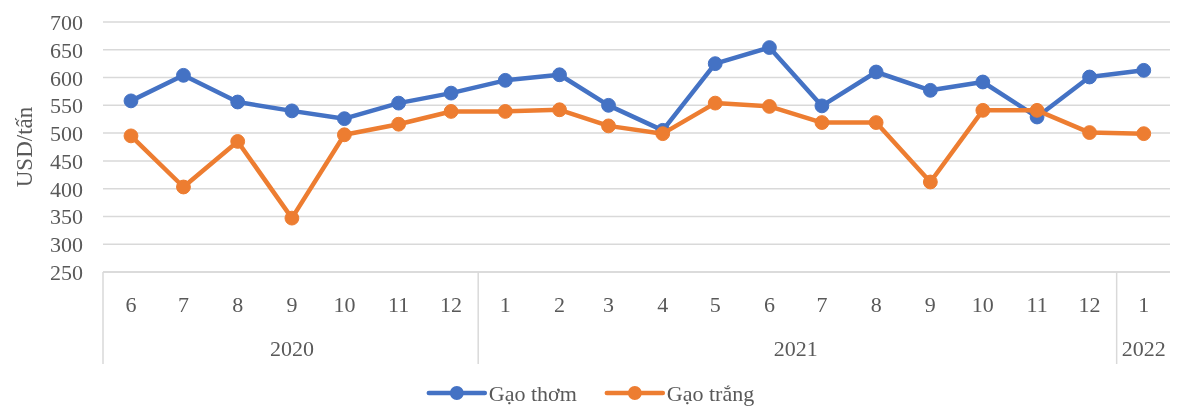 The height and width of the screenshot is (410, 1183). I want to click on legend-label: Gạo thơm, so click(532, 393).